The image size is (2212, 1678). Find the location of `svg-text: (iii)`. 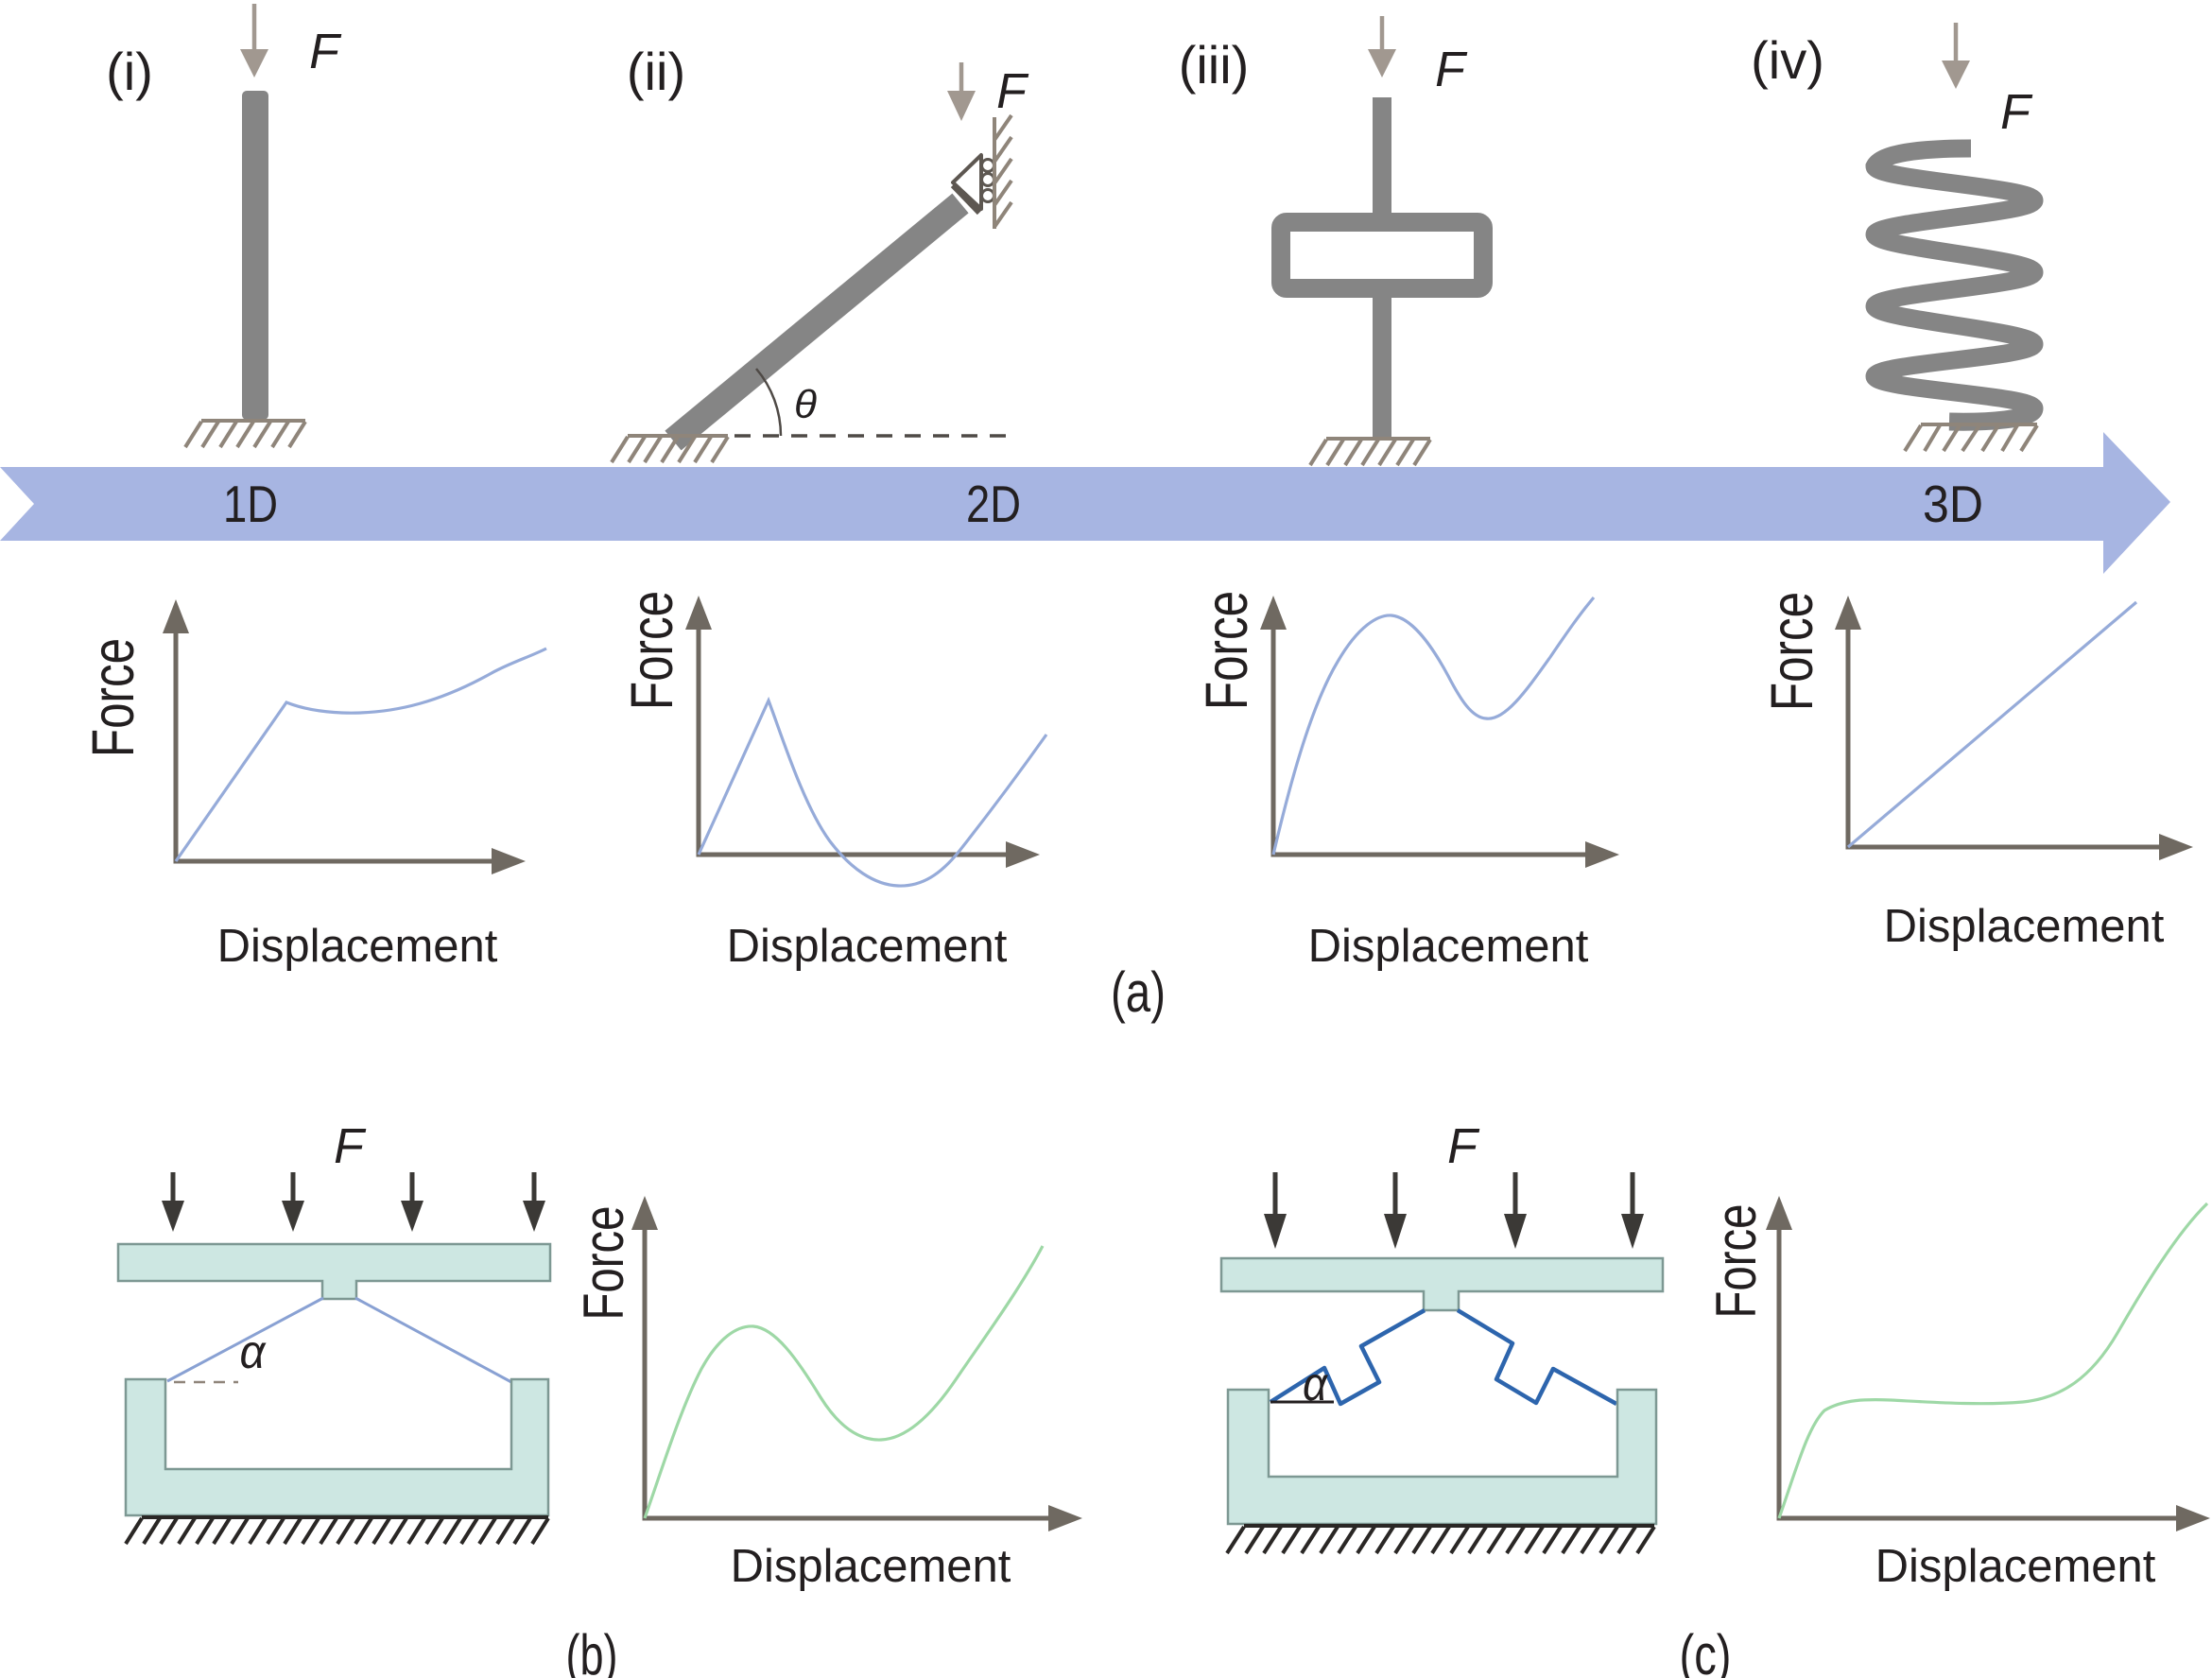

svg-text: (iii) is located at coordinates (1214, 65).